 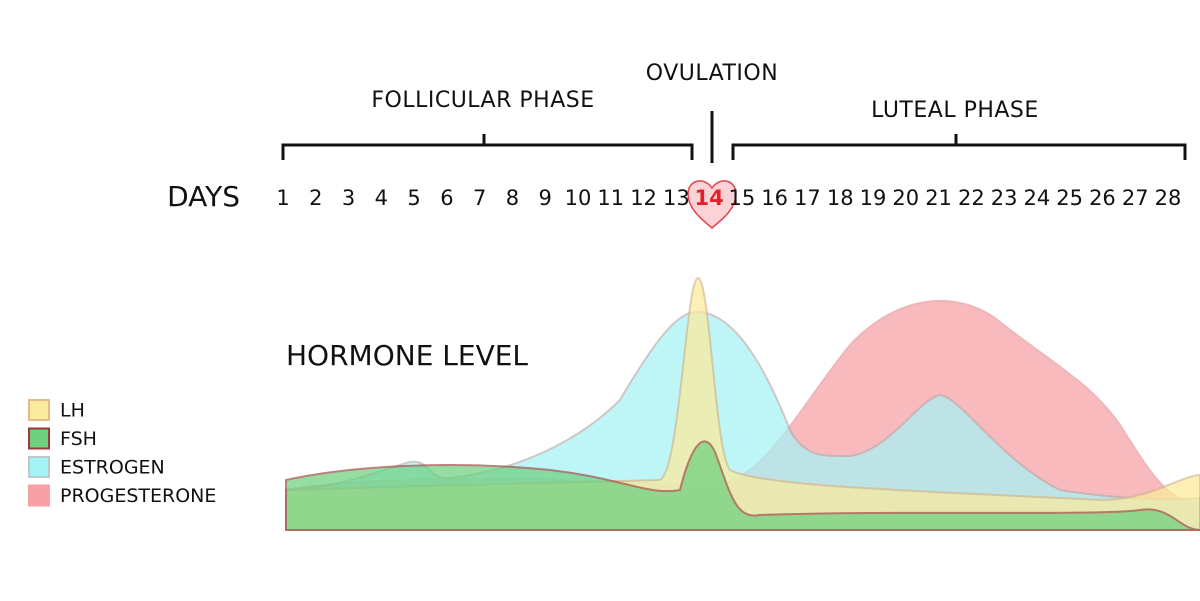 What do you see at coordinates (873, 198) in the screenshot?
I see `day-number: 19` at bounding box center [873, 198].